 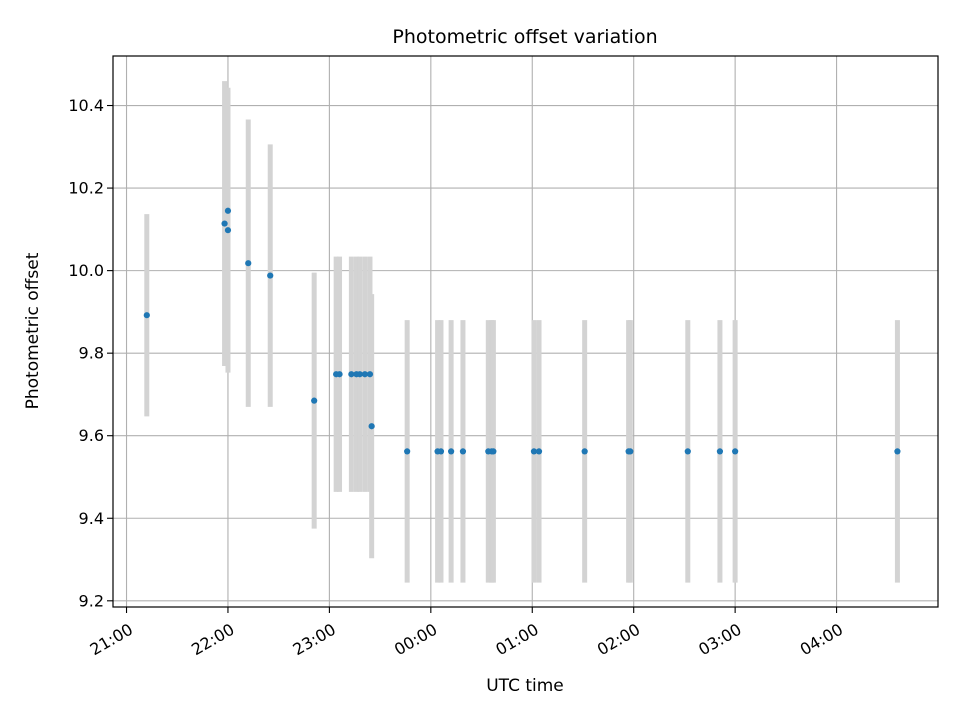 I want to click on y-tick-label: 10.2, so click(x=86, y=188).